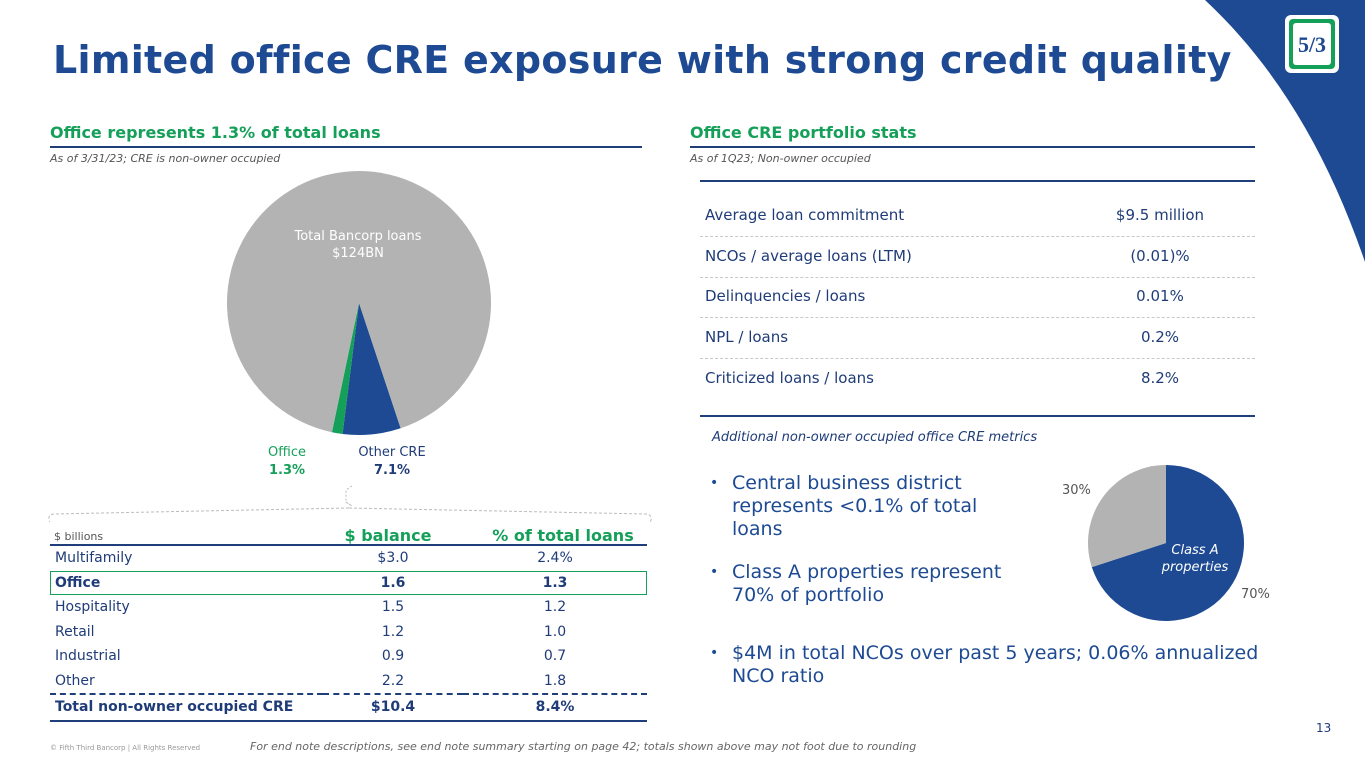  I want to click on left-heading-rule, so click(346, 147).